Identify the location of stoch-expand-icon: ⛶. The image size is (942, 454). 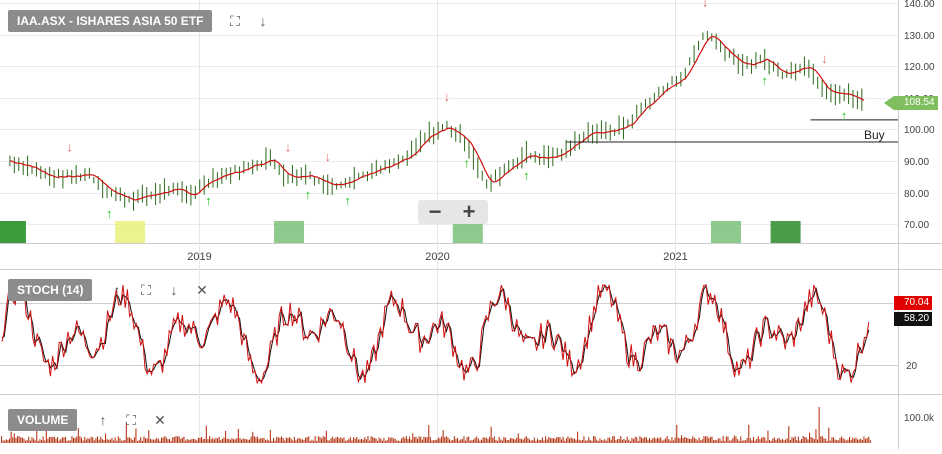
(146, 290).